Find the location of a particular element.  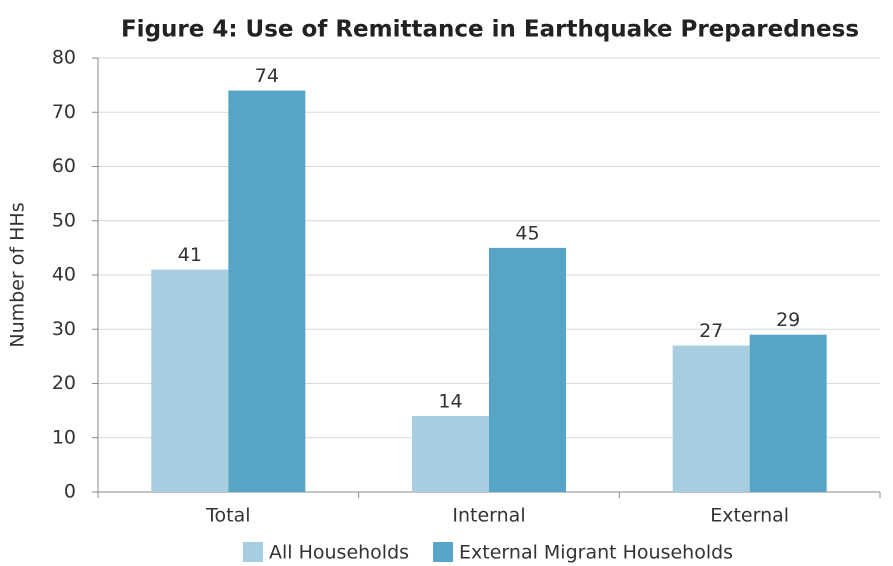

x-tick-label: Total is located at coordinates (227, 516).